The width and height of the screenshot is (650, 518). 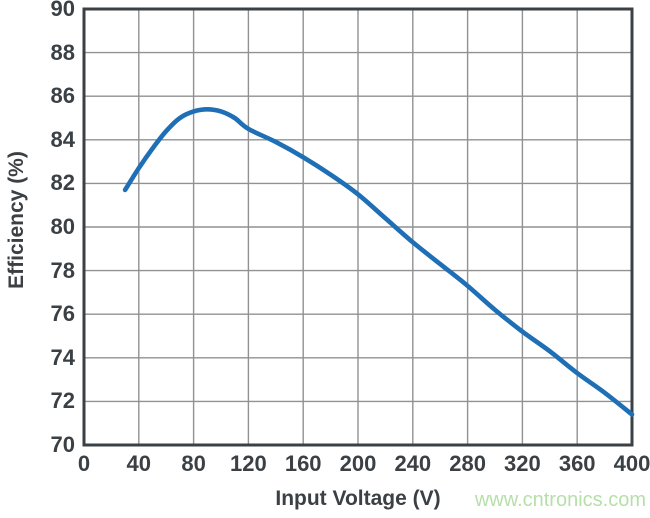 I want to click on y-tick-label: 88, so click(x=62, y=52).